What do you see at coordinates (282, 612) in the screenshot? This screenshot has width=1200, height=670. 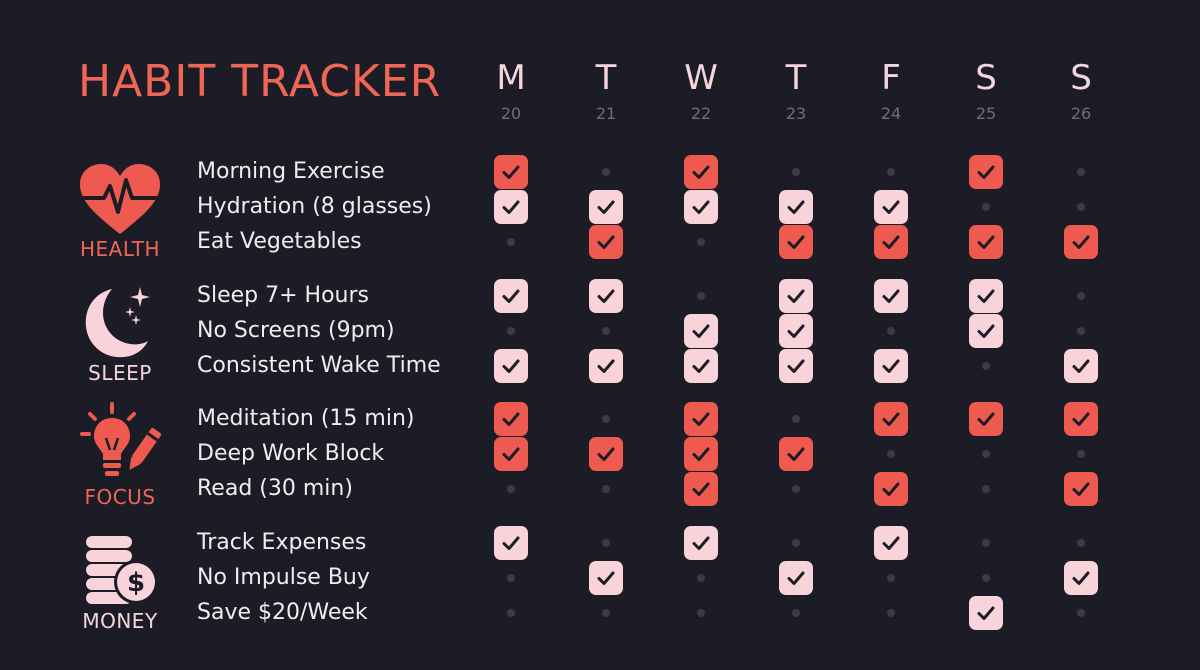 I see `habit-name: Save $20/Week` at bounding box center [282, 612].